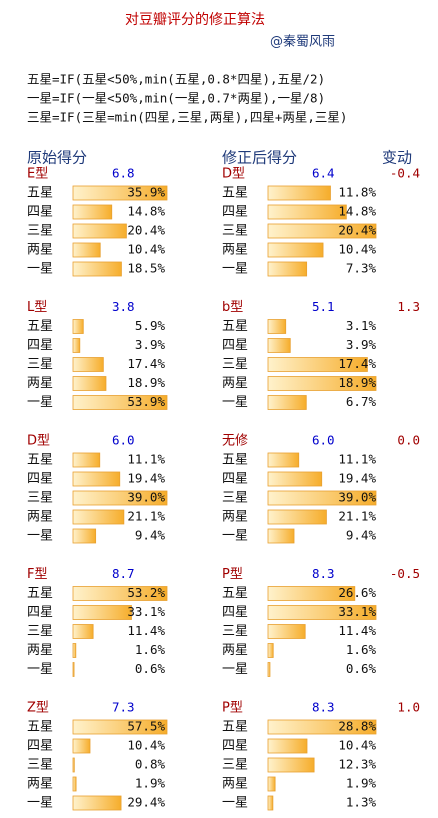 This screenshot has height=818, width=438. What do you see at coordinates (146, 459) in the screenshot?
I see `value-label: 11.1%` at bounding box center [146, 459].